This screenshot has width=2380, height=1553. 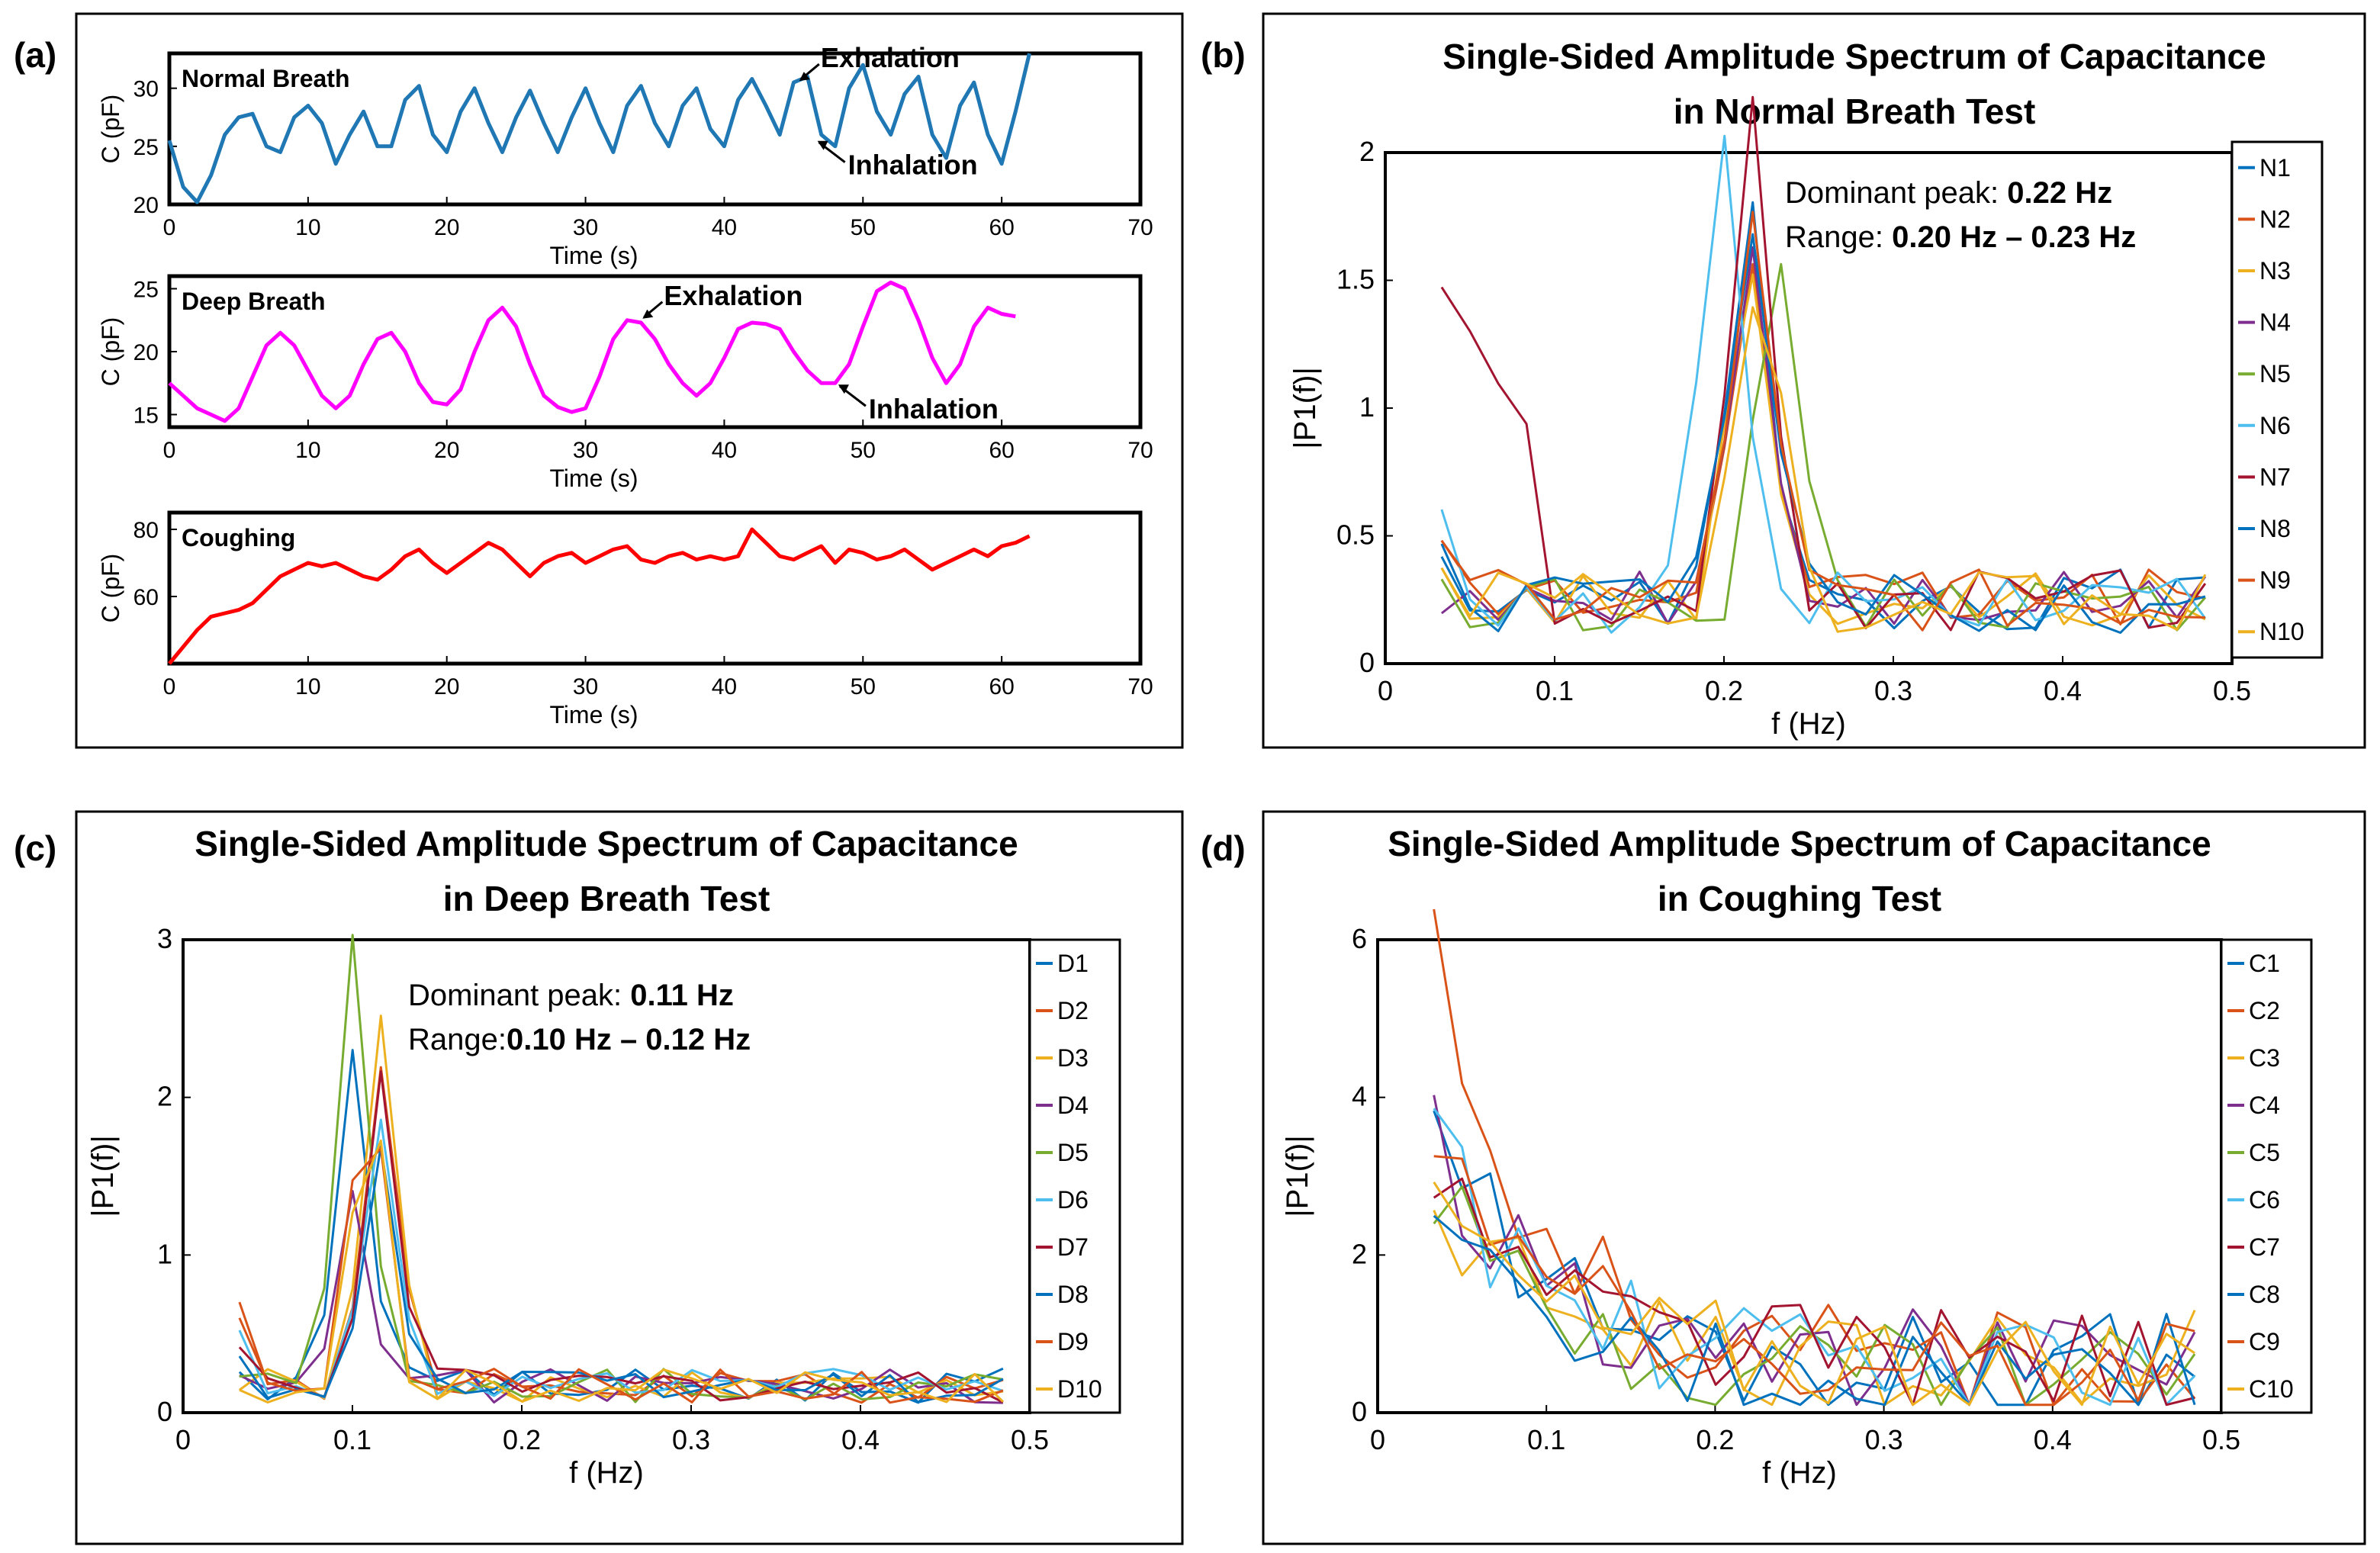 What do you see at coordinates (1073, 1058) in the screenshot?
I see `legend-entry: D3` at bounding box center [1073, 1058].